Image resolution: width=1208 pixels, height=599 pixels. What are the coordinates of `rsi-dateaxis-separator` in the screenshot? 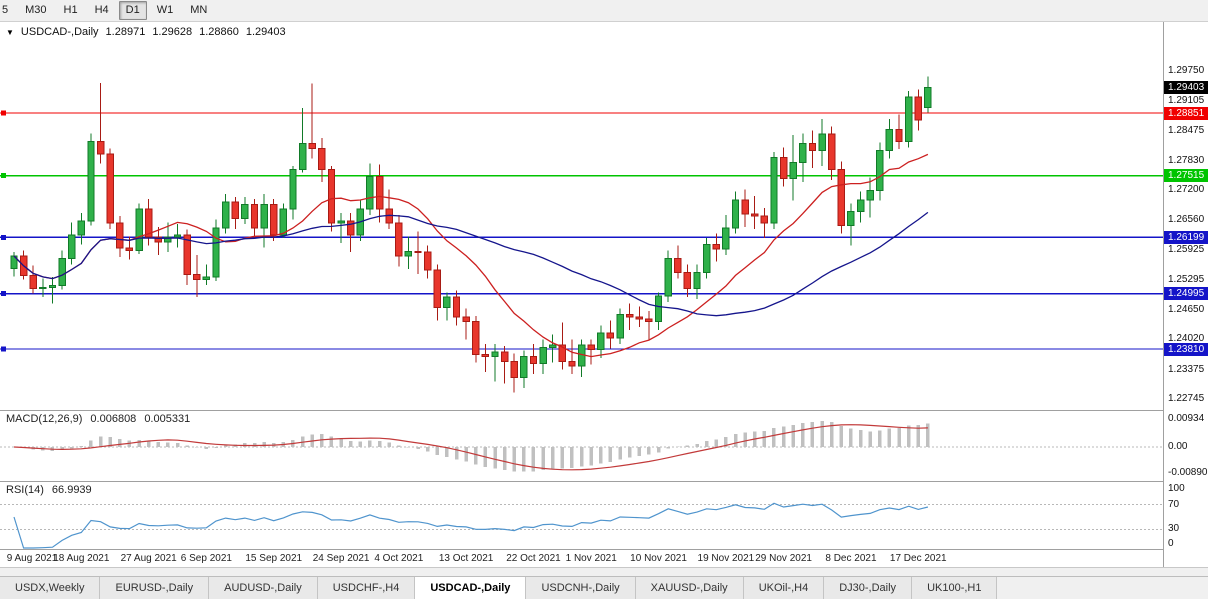 It's located at (604, 549).